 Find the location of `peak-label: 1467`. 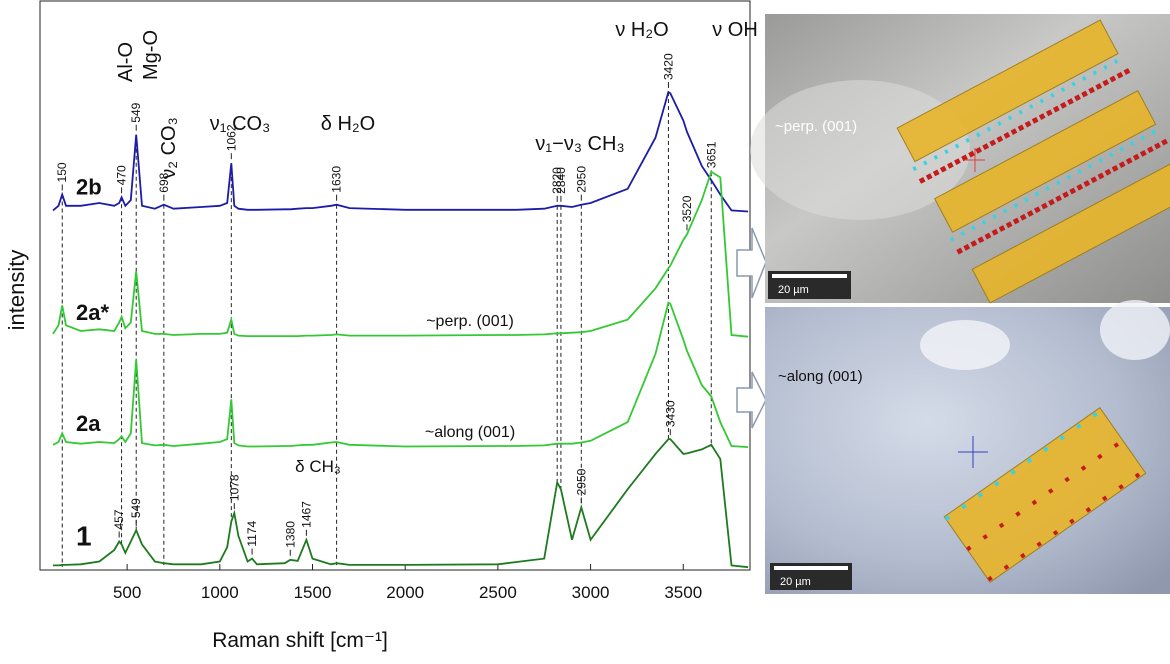

peak-label: 1467 is located at coordinates (306, 514).